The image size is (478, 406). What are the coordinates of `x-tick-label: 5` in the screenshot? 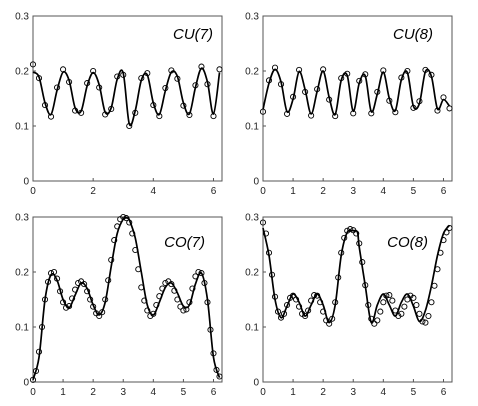 It's located at (414, 392).